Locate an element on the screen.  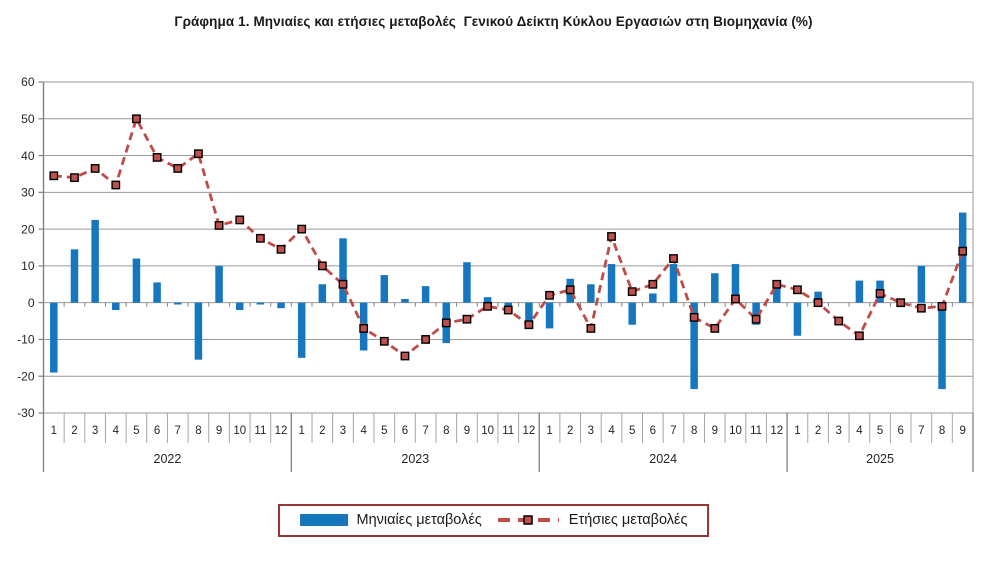
bar-series-swatch-icon is located at coordinates (323, 520).